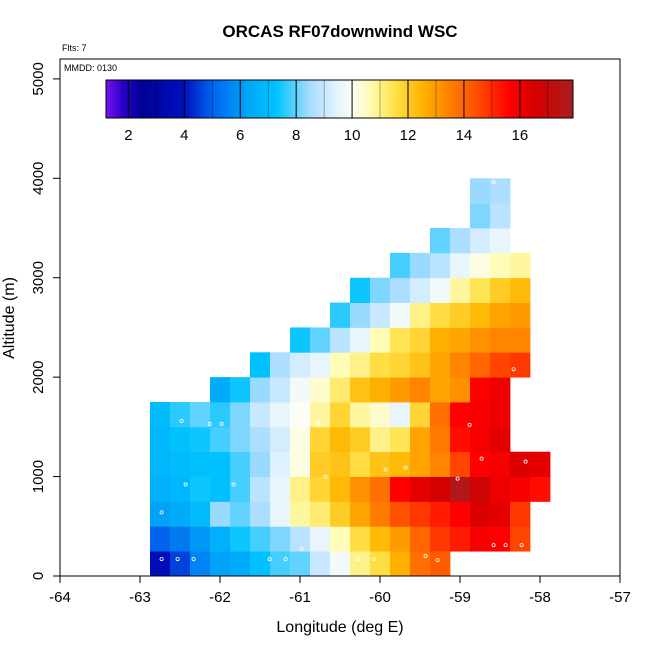 Image resolution: width=650 pixels, height=650 pixels. Describe the element at coordinates (220, 597) in the screenshot. I see `x-tick-label: -62` at that location.